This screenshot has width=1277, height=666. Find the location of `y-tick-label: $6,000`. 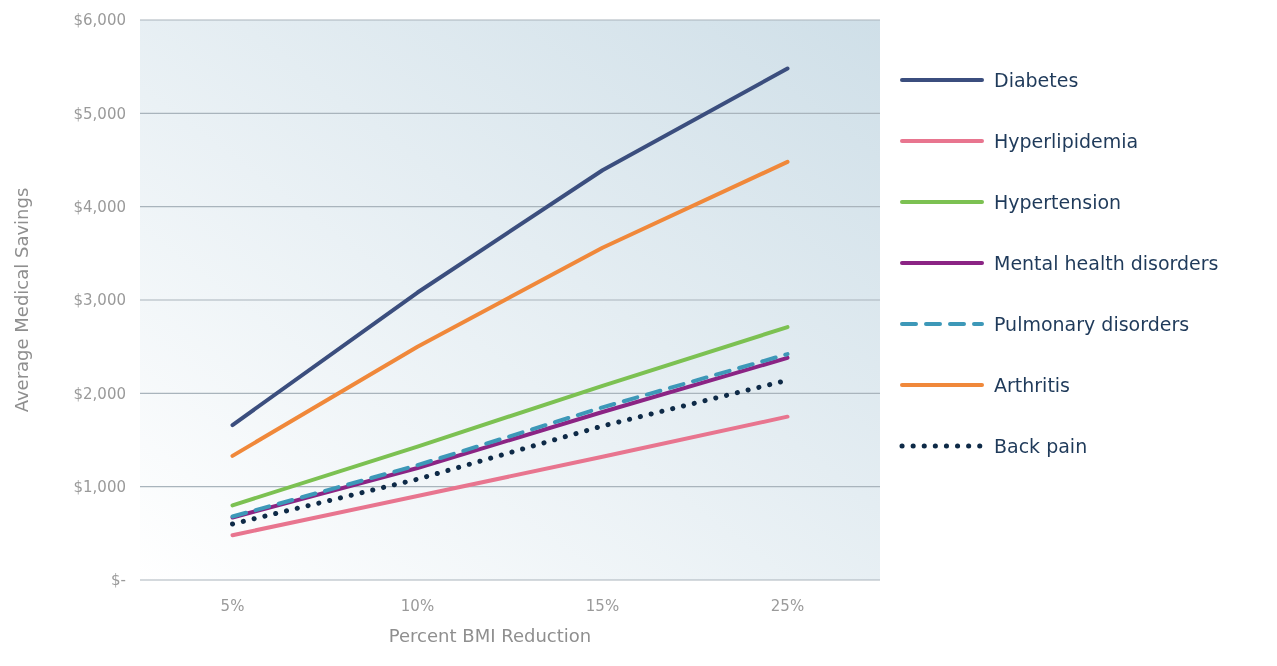

y-tick-label: $6,000 is located at coordinates (99, 20).